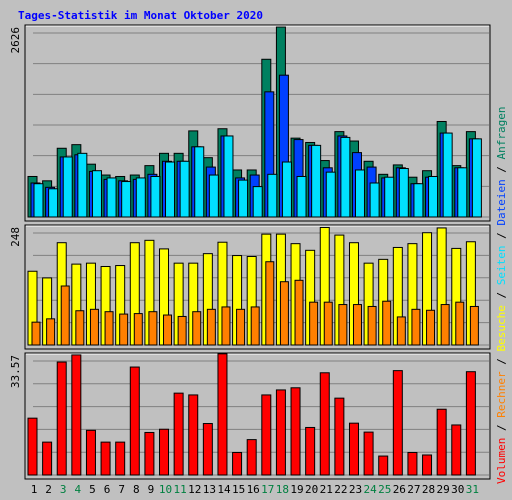 The width and height of the screenshot is (512, 500). I want to click on x-tick-label-13: 13, so click(209, 489).